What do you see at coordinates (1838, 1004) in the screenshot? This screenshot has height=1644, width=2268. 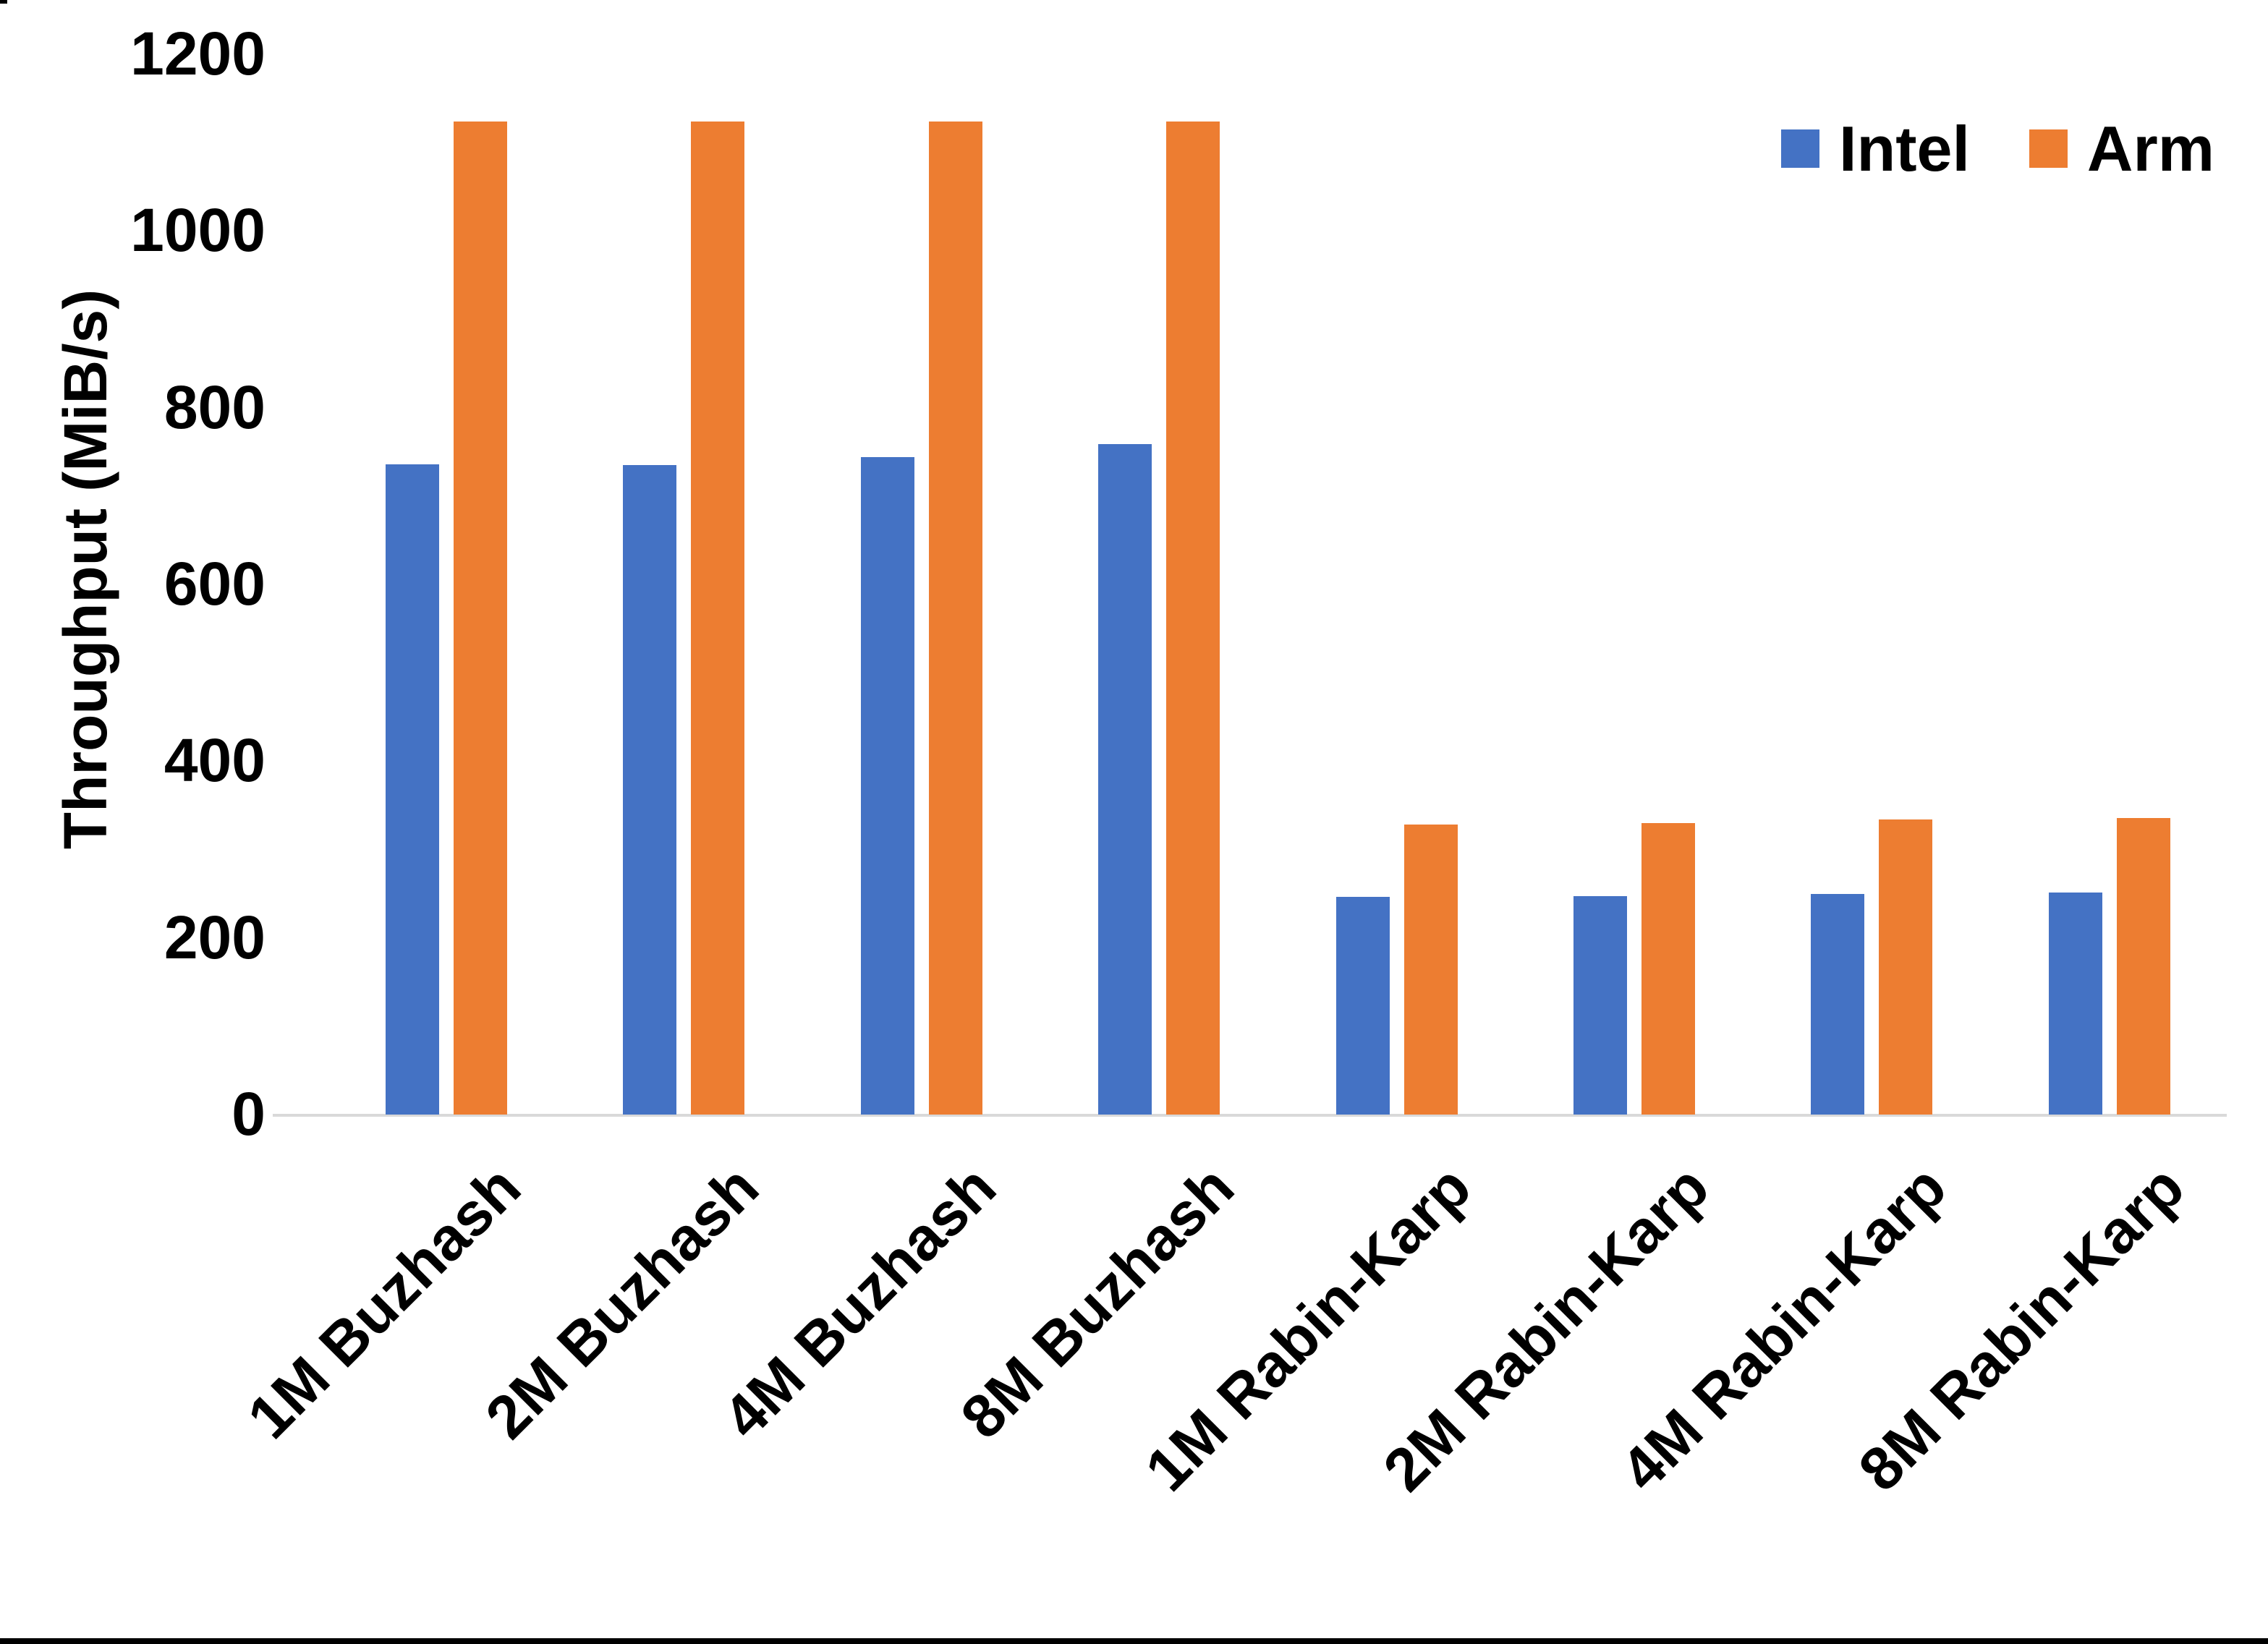 I see `bar-intel-4m-rabin-karp` at bounding box center [1838, 1004].